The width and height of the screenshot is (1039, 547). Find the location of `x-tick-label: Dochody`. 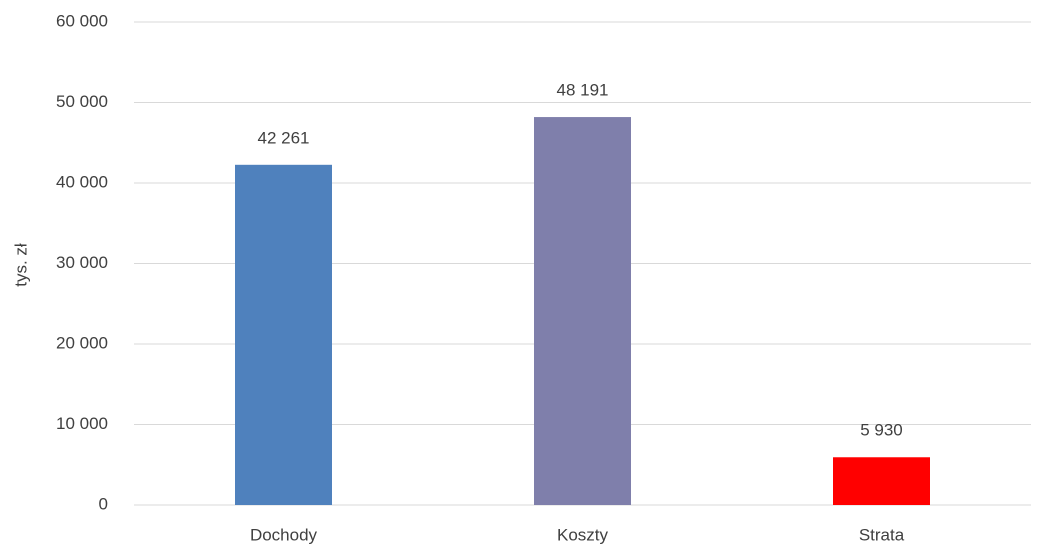

x-tick-label: Dochody is located at coordinates (284, 534).